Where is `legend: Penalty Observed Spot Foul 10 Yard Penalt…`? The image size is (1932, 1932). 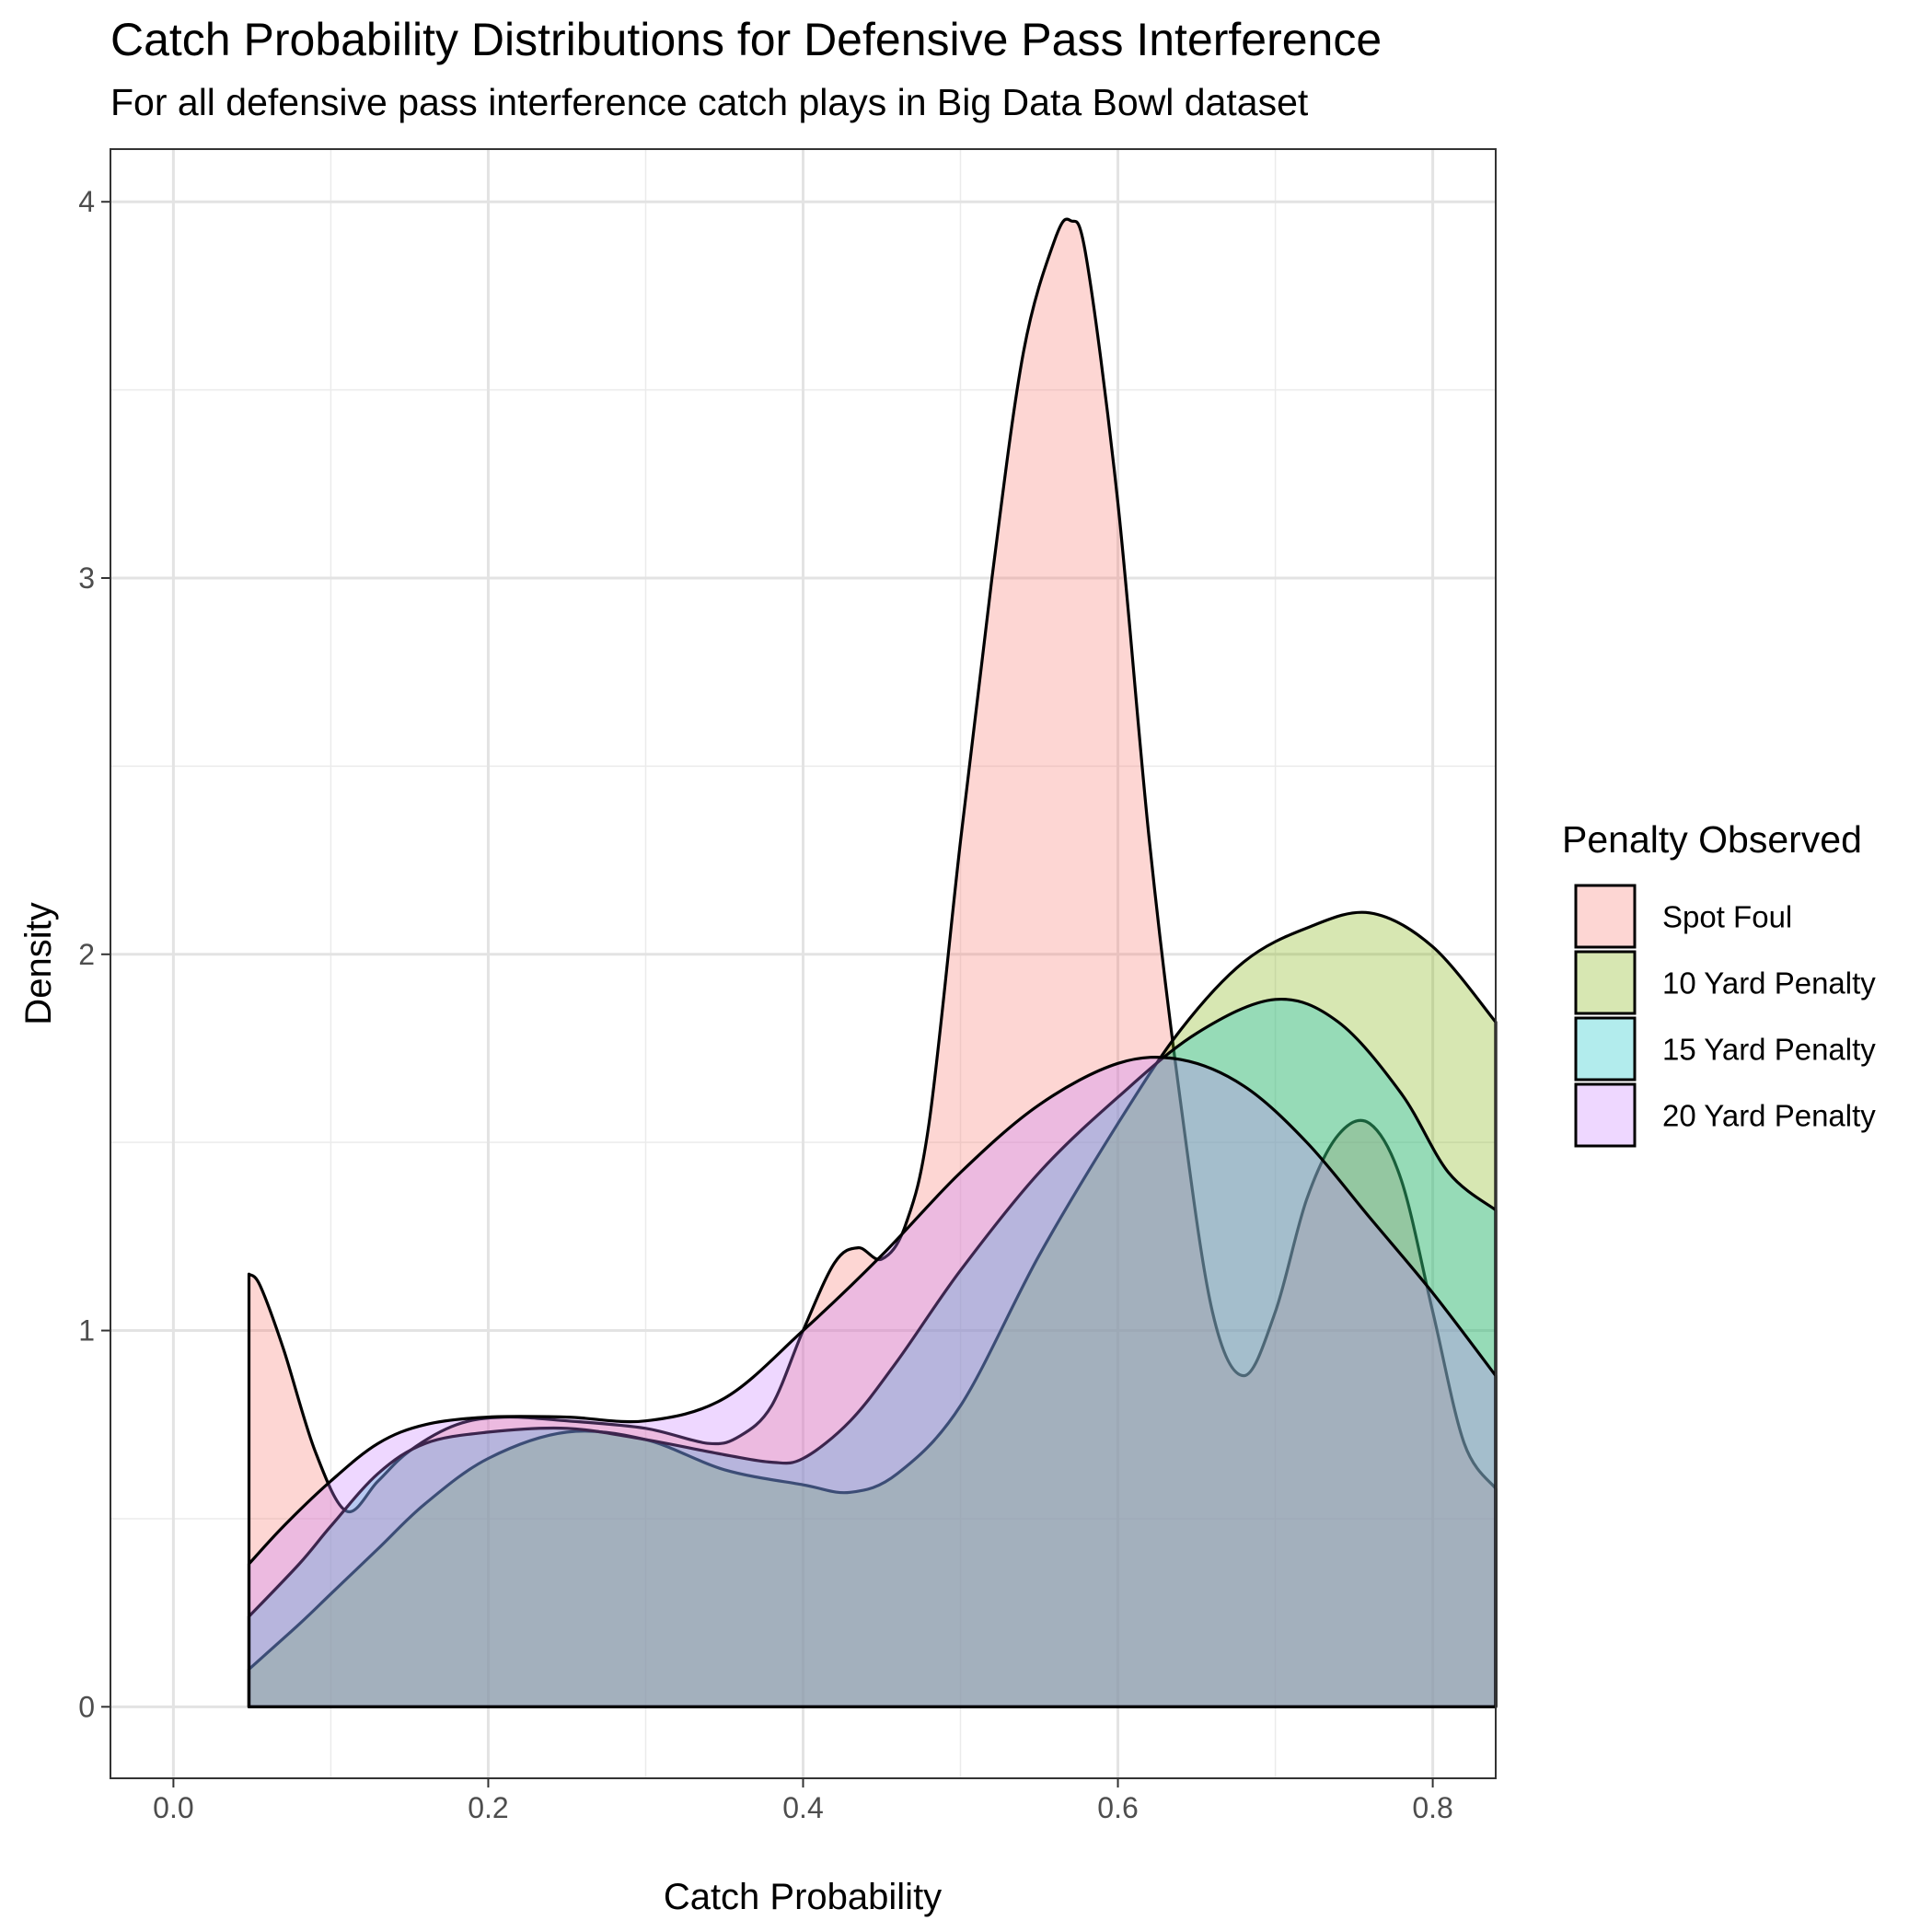 legend: Penalty Observed Spot Foul 10 Yard Penalt… is located at coordinates (1719, 983).